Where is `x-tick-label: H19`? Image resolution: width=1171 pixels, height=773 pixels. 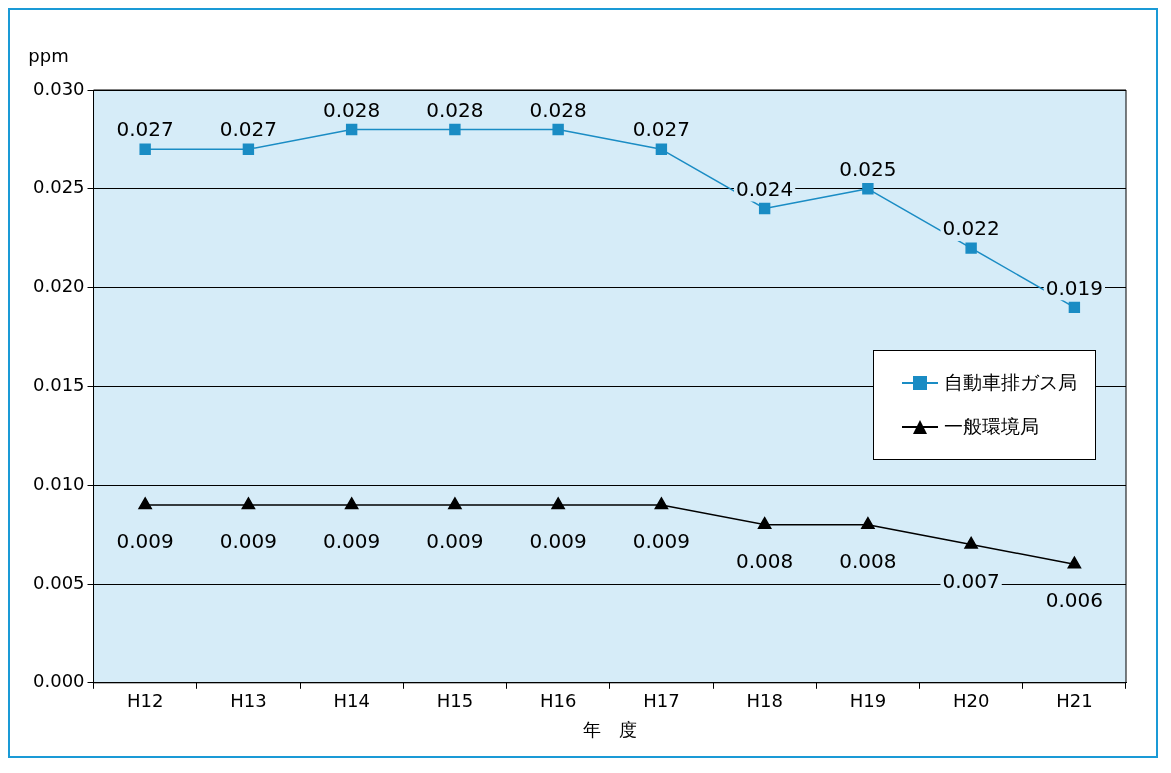 x-tick-label: H19 is located at coordinates (868, 701).